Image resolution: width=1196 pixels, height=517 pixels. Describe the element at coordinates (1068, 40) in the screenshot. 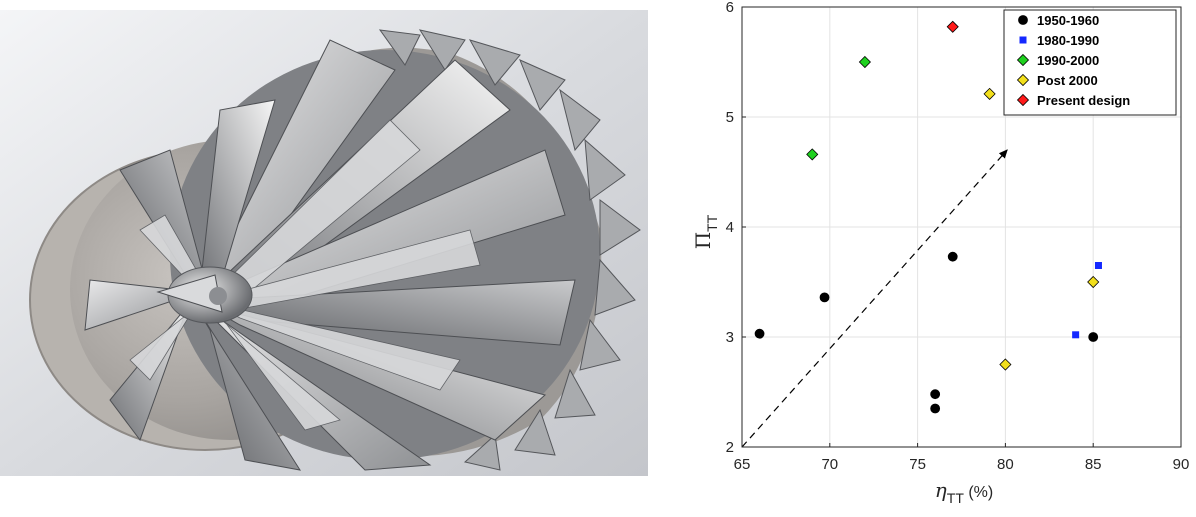

I see `legend-label: 1980-1990` at that location.